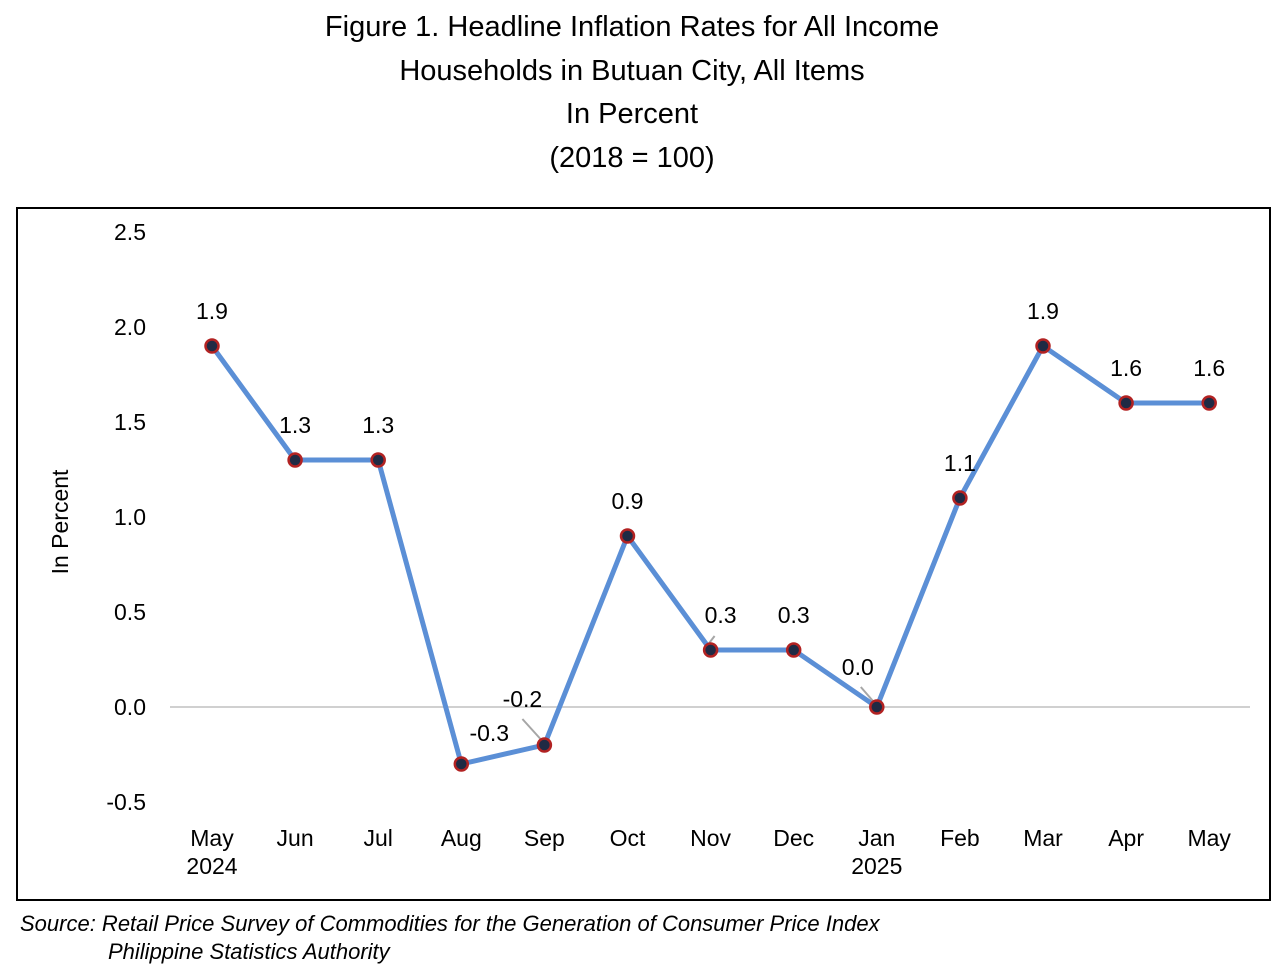 This screenshot has height=975, width=1287. What do you see at coordinates (544, 838) in the screenshot?
I see `x-tick-label: Sep` at bounding box center [544, 838].